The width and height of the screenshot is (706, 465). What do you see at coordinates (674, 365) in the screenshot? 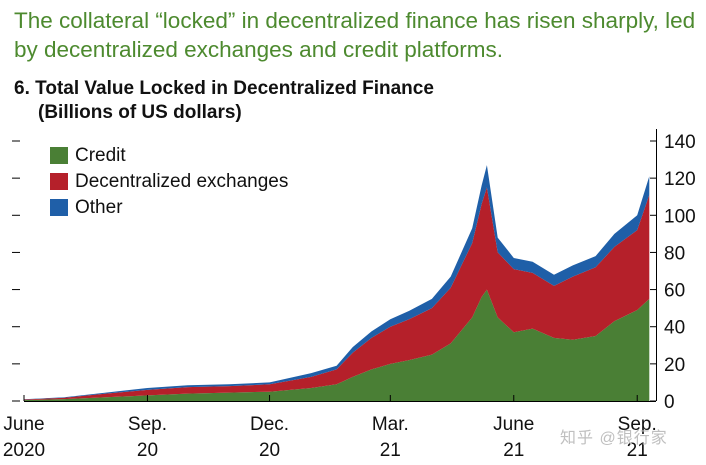
I see `y-tick-label: 20` at bounding box center [674, 365].